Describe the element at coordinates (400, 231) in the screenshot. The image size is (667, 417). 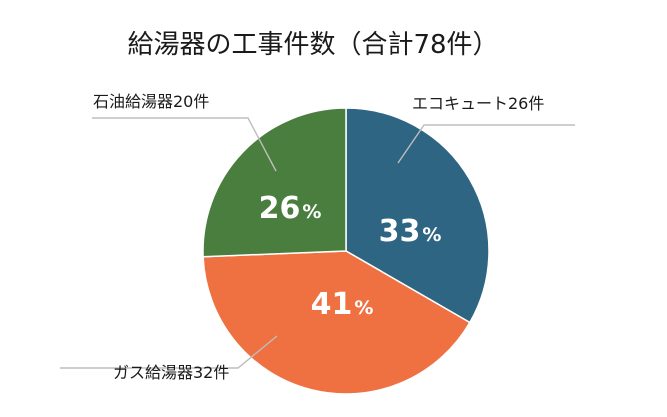
I see `percent-value-1: 33` at that location.